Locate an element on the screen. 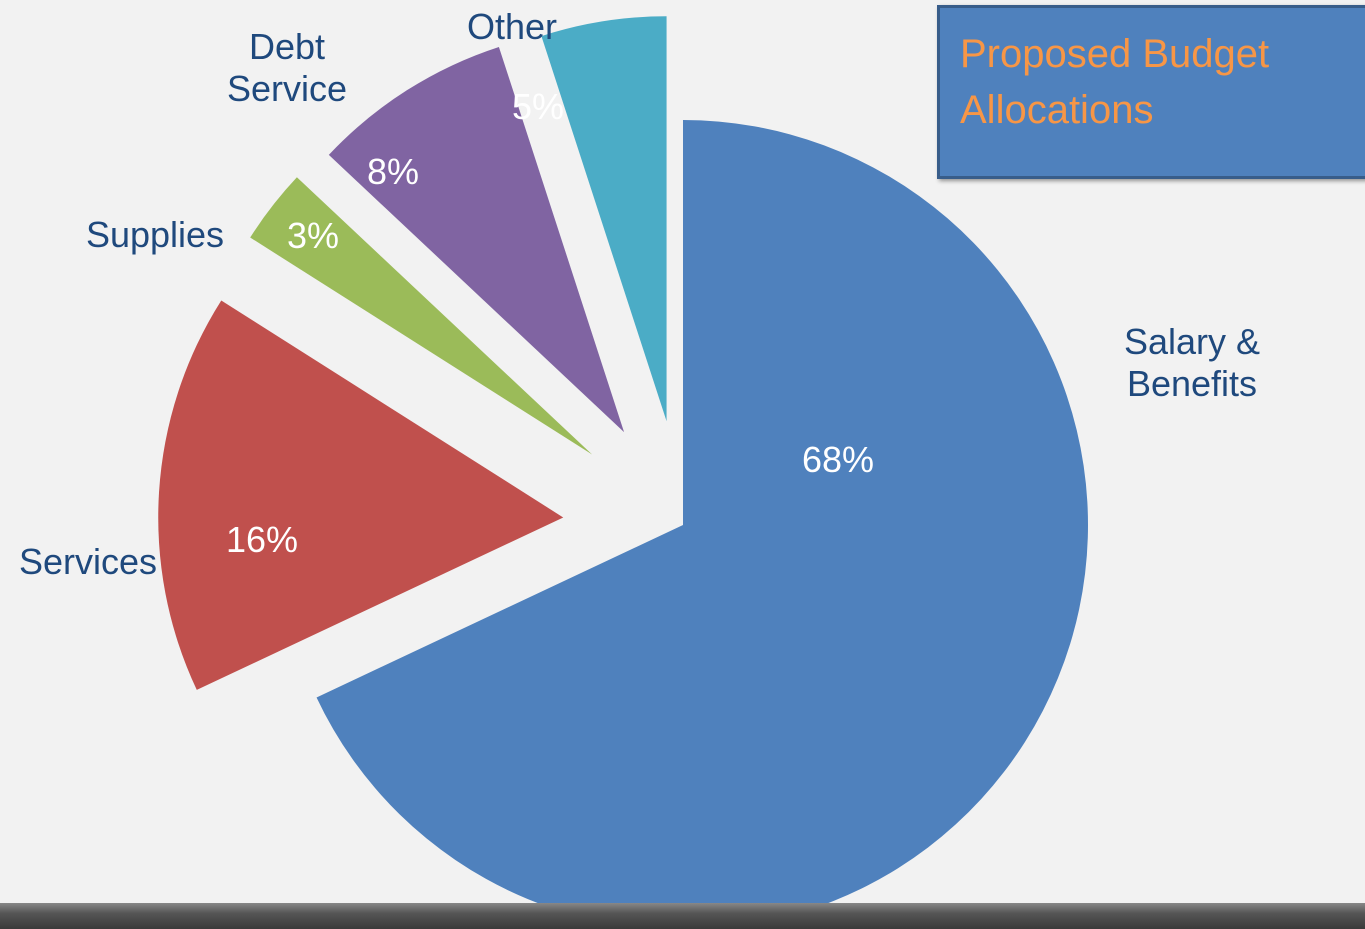  title-box: Proposed Budget Allocations is located at coordinates (1151, 92).